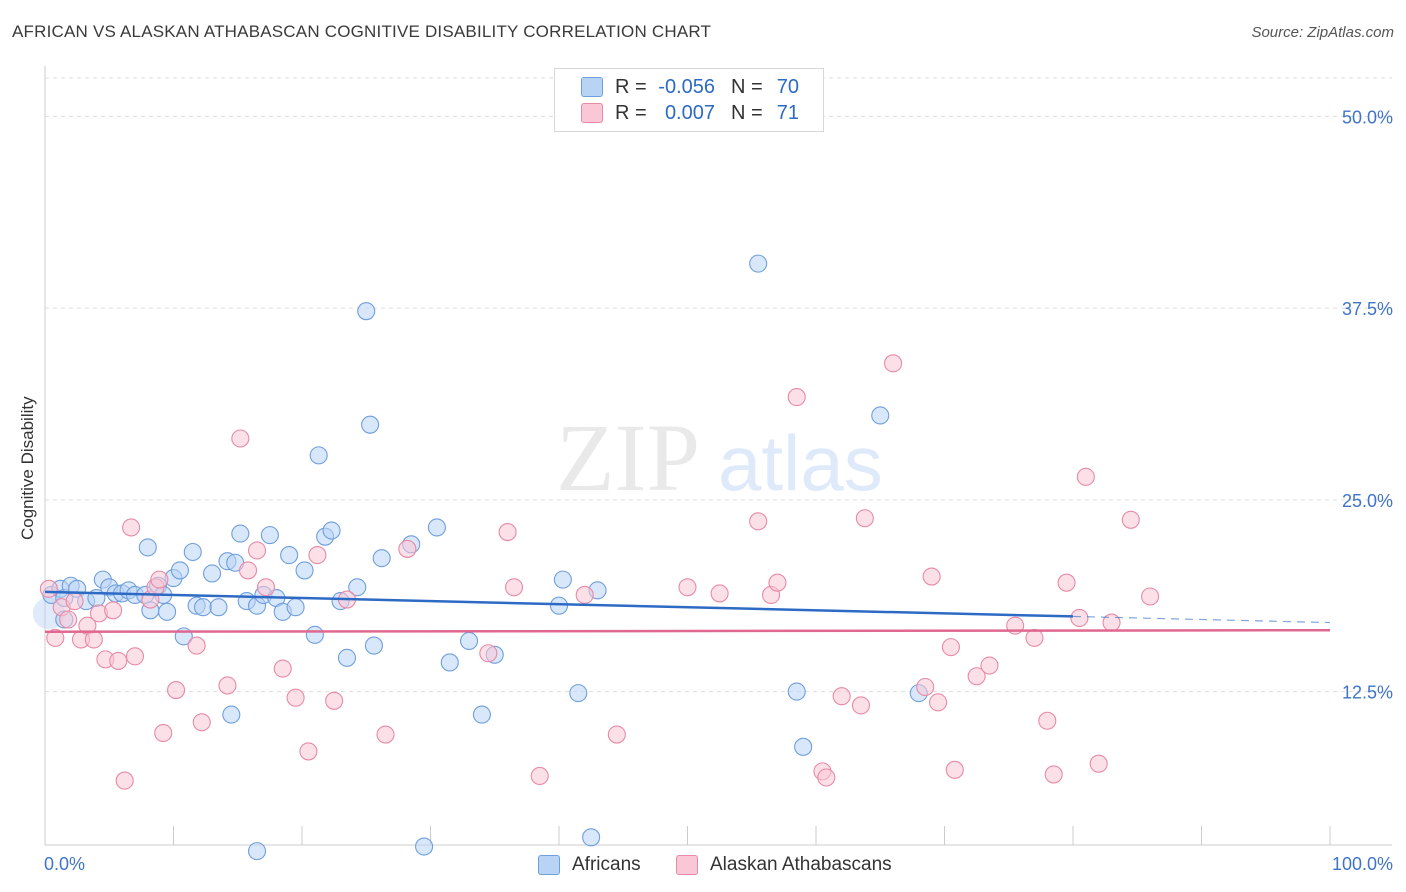 Image resolution: width=1406 pixels, height=892 pixels. What do you see at coordinates (631, 112) in the screenshot?
I see `r-label: R =` at bounding box center [631, 112].